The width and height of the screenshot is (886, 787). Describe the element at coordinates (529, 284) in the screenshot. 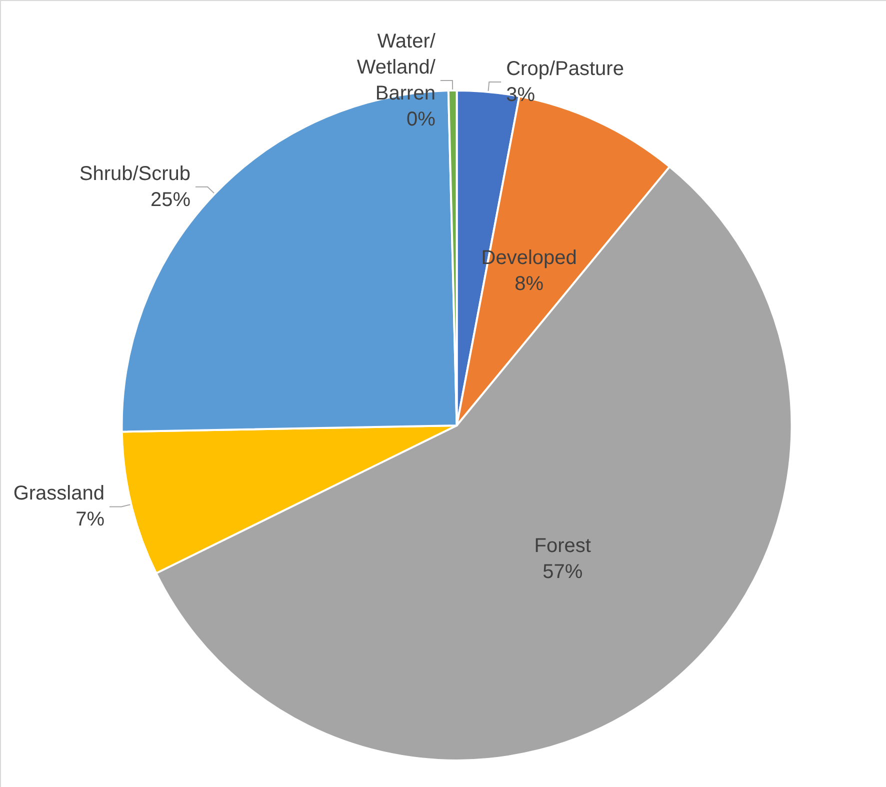

I see `data-label: 8%` at that location.